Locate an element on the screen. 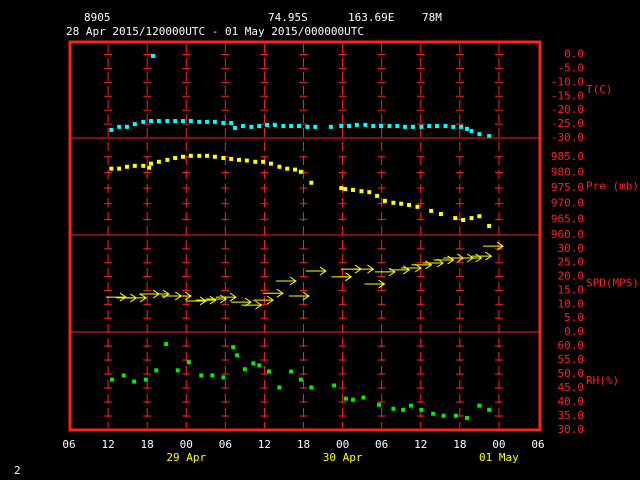  y-tick-label: 970.0 is located at coordinates (567, 203).